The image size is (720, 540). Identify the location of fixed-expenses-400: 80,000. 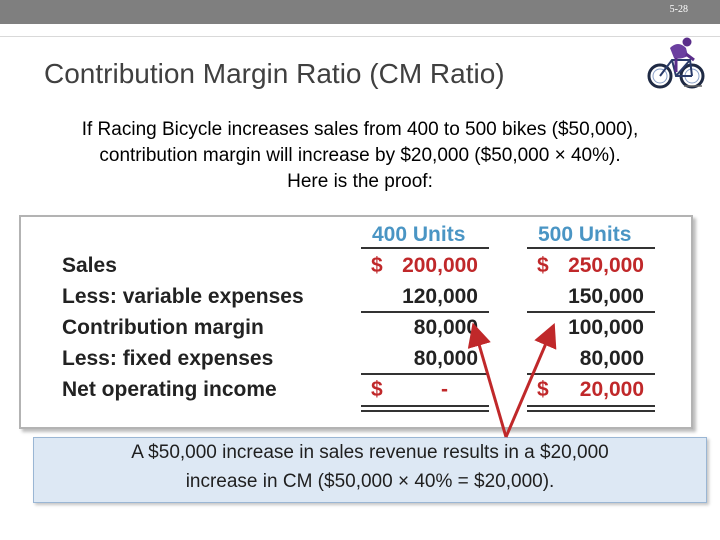
(445, 358).